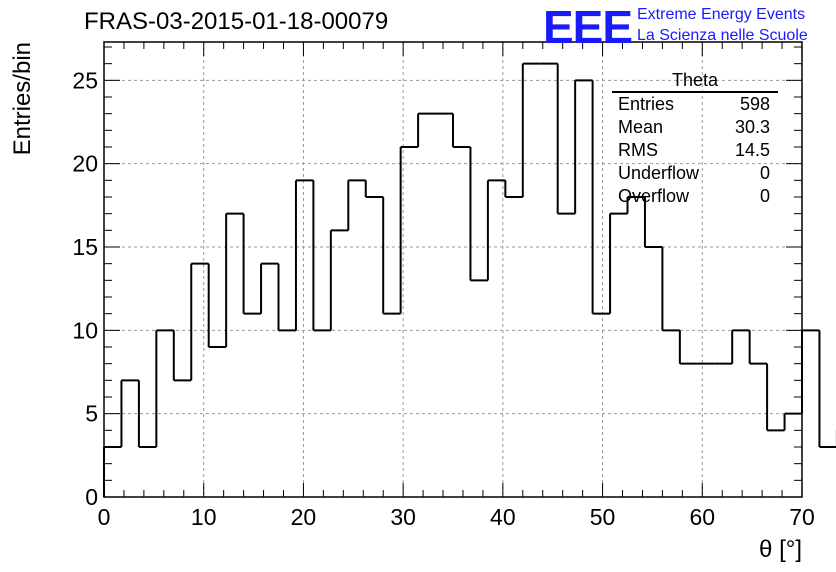  I want to click on stats-label: Mean, so click(641, 127).